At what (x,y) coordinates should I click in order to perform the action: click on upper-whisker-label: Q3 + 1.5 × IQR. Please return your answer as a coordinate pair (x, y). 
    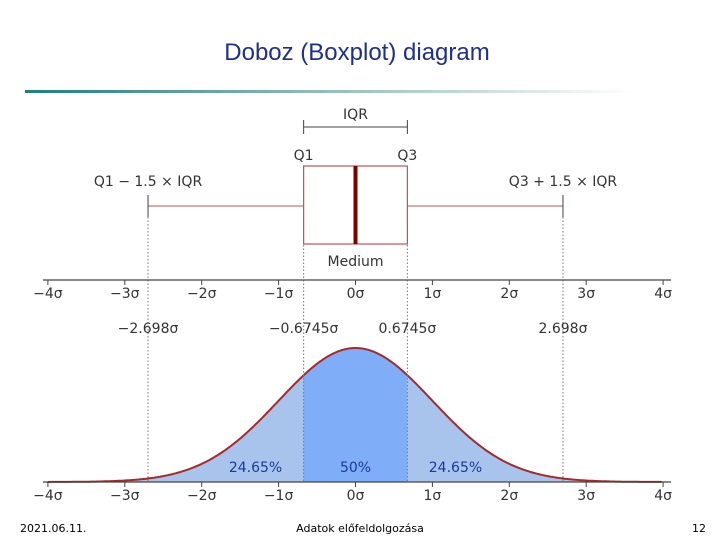
    Looking at the image, I should click on (563, 182).